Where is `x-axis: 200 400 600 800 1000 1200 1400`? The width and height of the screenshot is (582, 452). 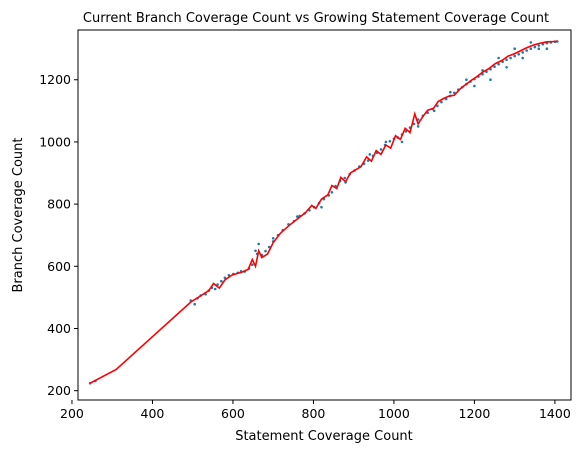
x-axis: 200 400 600 800 1000 1200 1400 is located at coordinates (315, 410).